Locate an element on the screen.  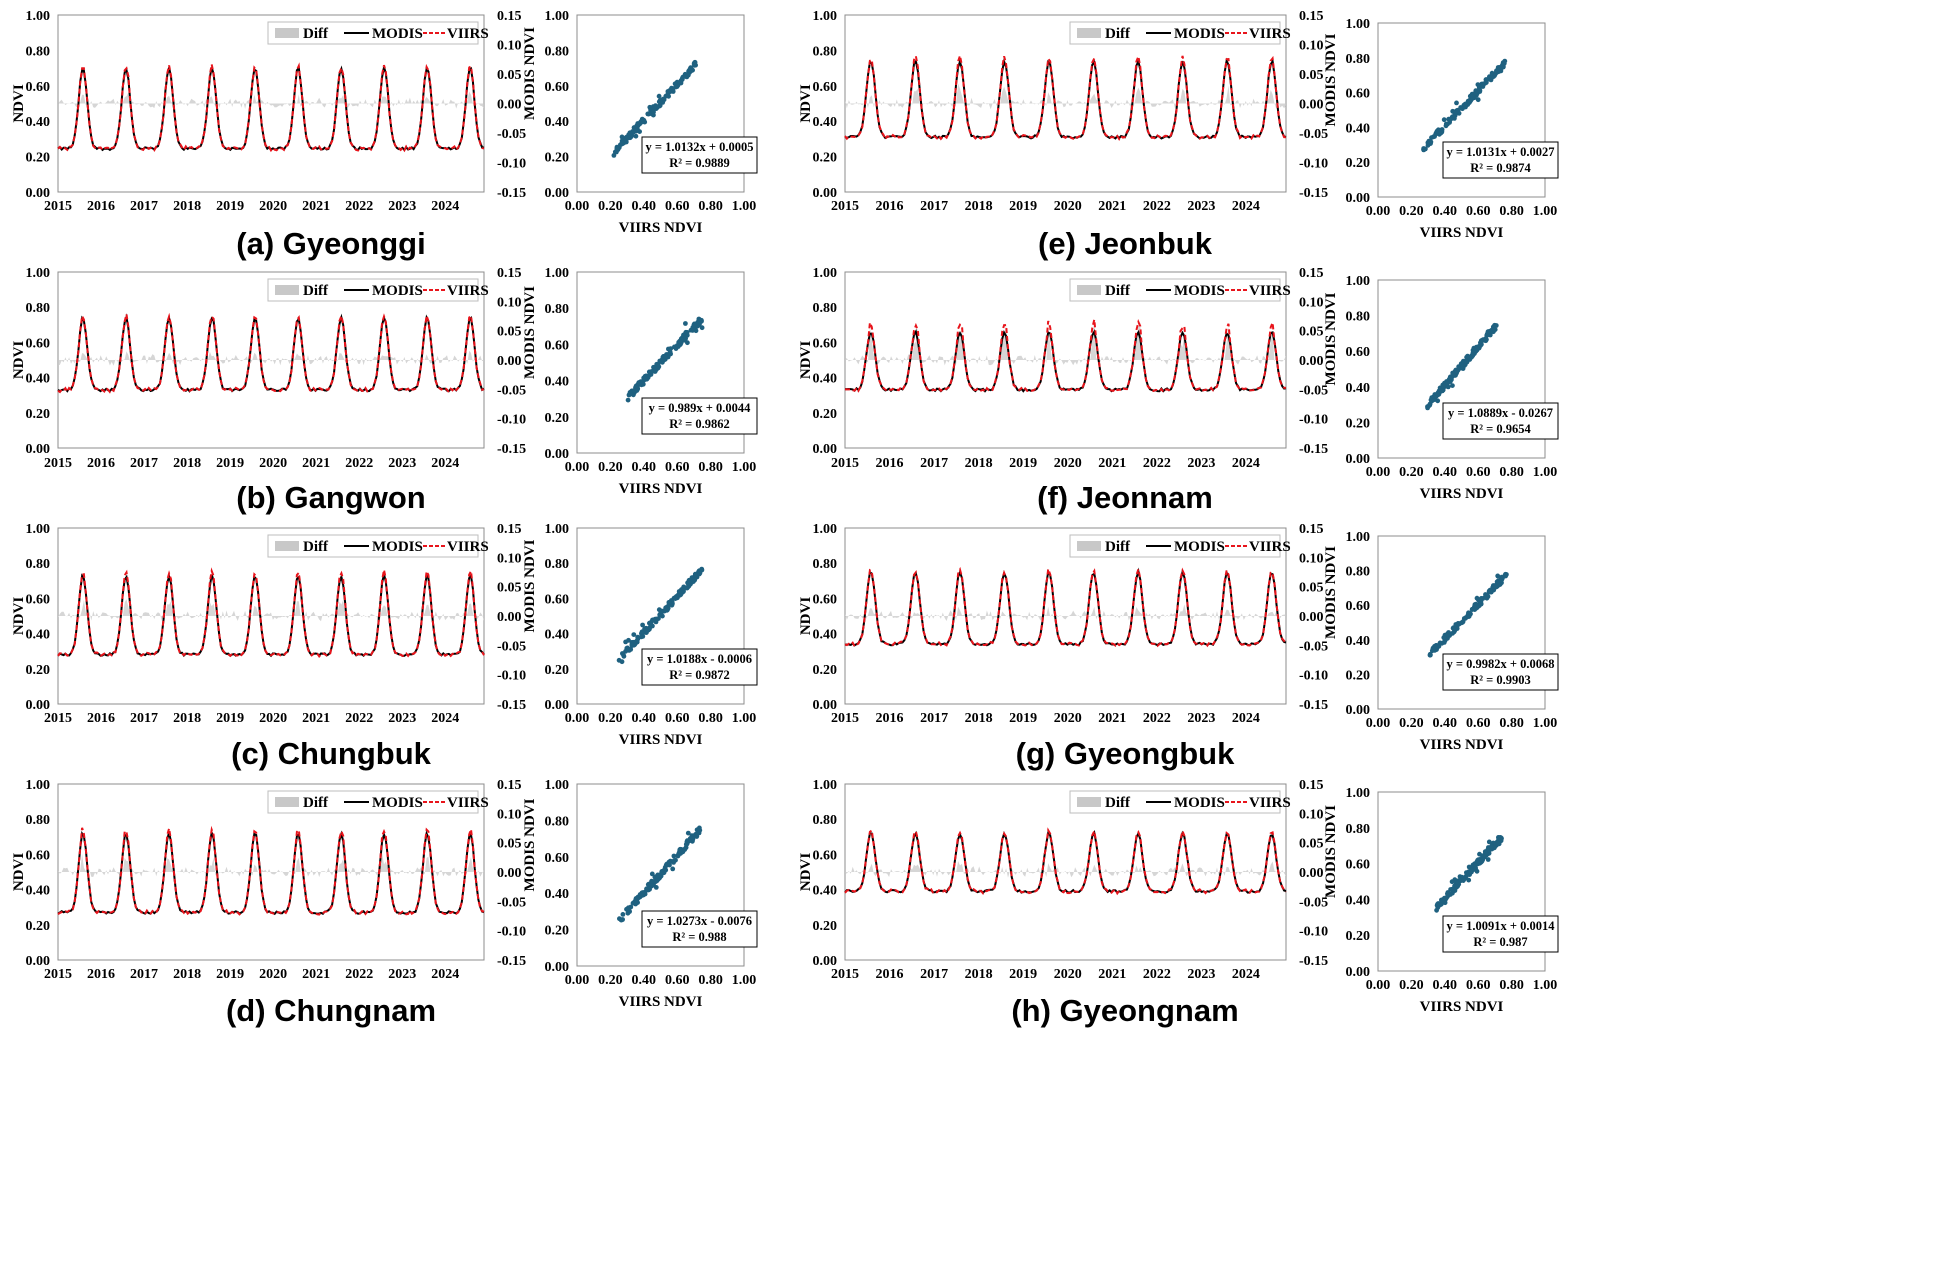
scatter-x-axis-label: VIIRS NDVI is located at coordinates (1462, 233).